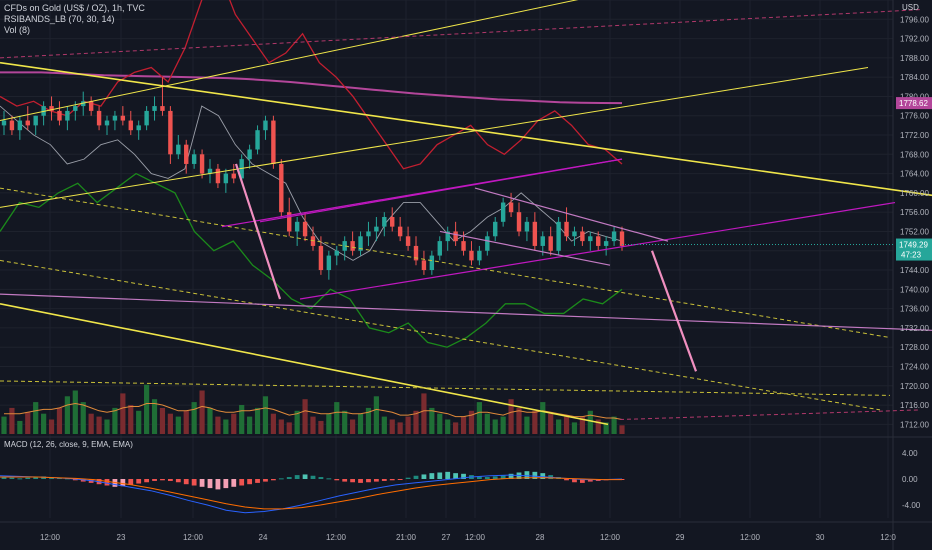 This screenshot has height=550, width=932. I want to click on macd-pane, so click(312, 492).